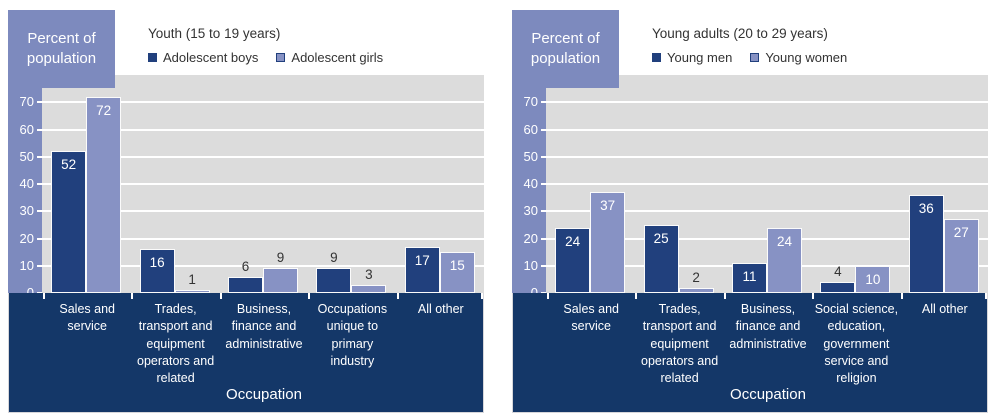 This screenshot has height=418, width=998. I want to click on chart-title: Youth (15 to 19 years), so click(214, 33).